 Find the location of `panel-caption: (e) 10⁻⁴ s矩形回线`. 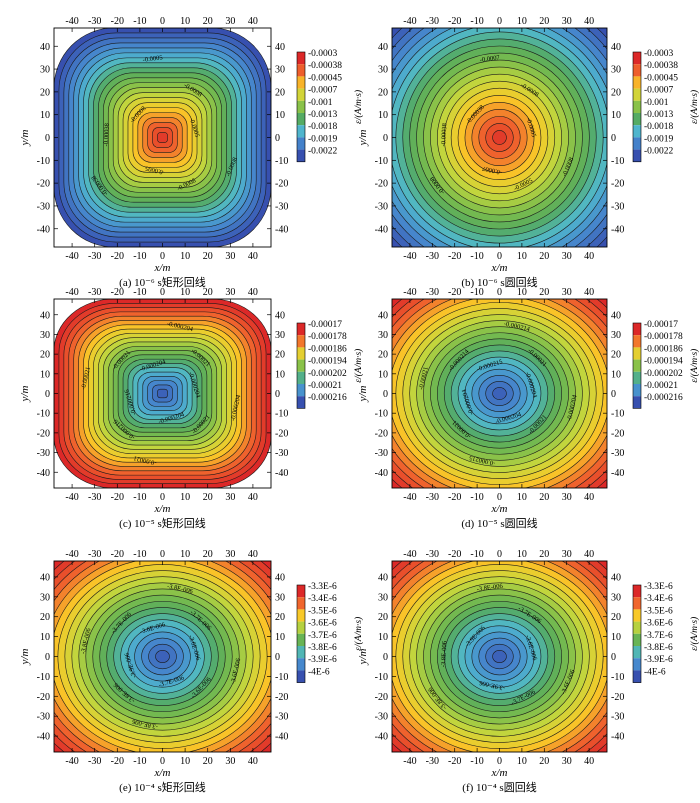

panel-caption: (e) 10⁻⁴ s矩形回线 is located at coordinates (162, 787).